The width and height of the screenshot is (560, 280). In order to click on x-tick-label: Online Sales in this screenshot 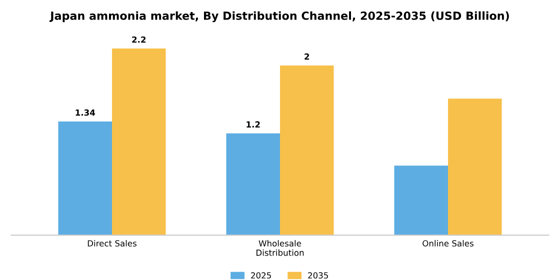, I will do `click(448, 243)`.